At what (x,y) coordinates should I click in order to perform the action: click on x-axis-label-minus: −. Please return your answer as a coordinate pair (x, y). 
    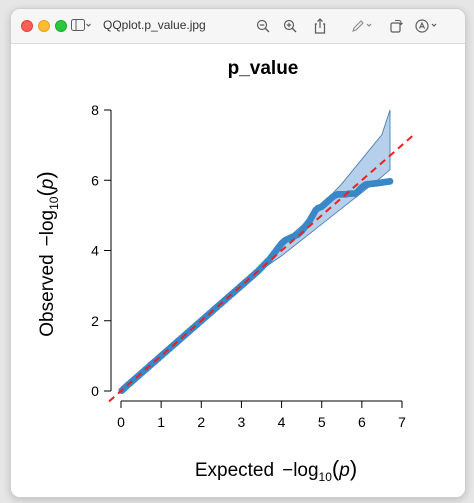
    Looking at the image, I should click on (287, 470).